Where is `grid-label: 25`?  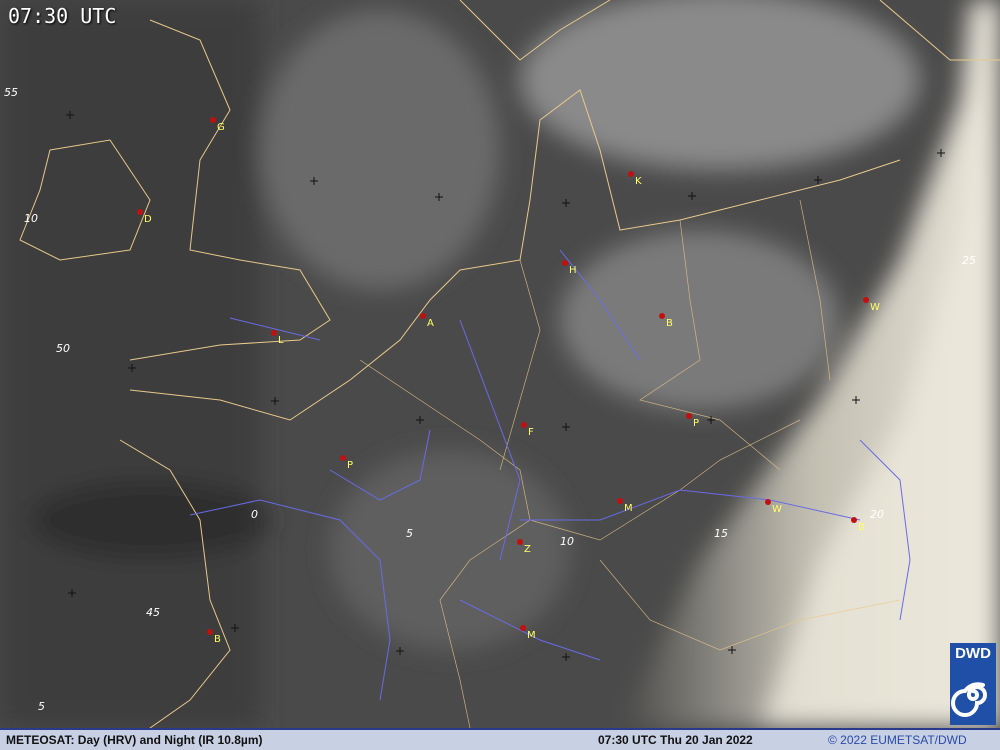 grid-label: 25 is located at coordinates (969, 260).